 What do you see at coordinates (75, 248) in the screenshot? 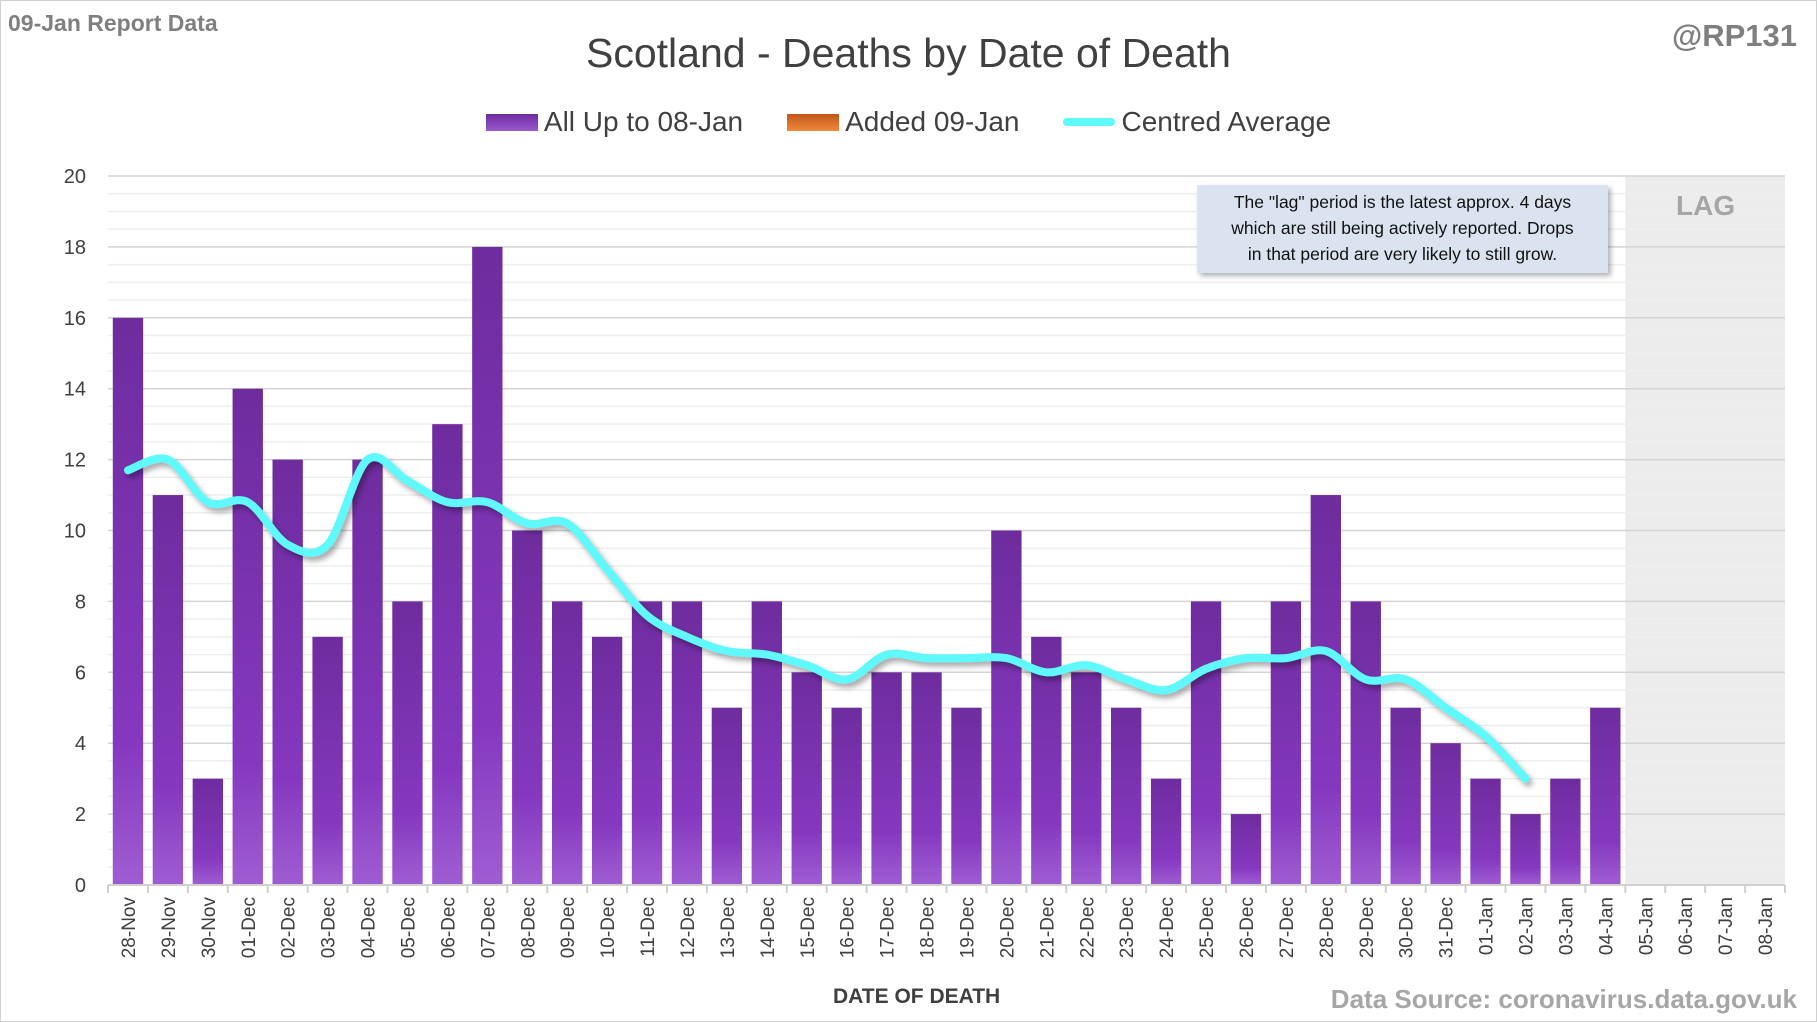
I see `y-tick-label: 18` at bounding box center [75, 248].